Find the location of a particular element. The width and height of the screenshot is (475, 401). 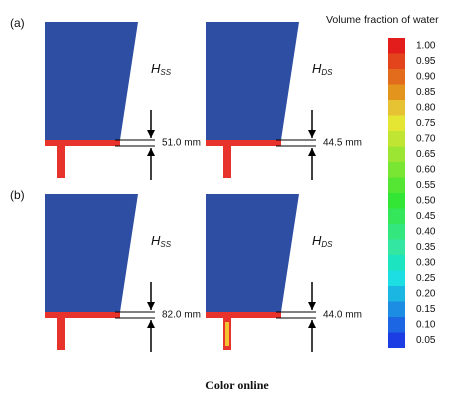

dimension-label: 44.5 mm is located at coordinates (342, 143).